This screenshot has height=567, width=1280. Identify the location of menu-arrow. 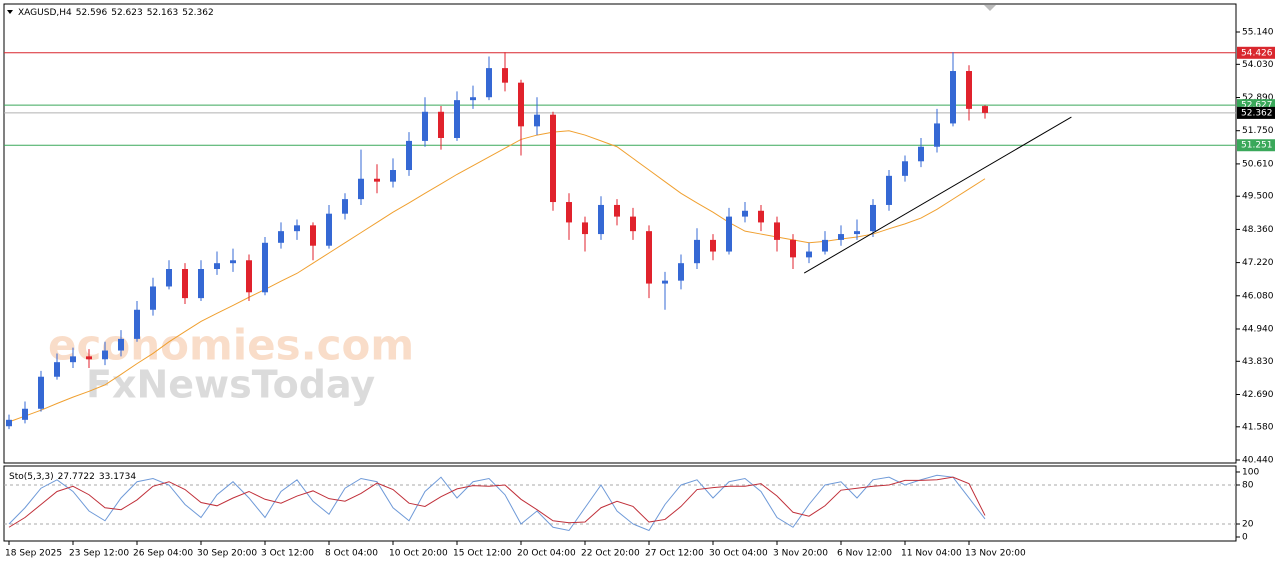
(10, 12).